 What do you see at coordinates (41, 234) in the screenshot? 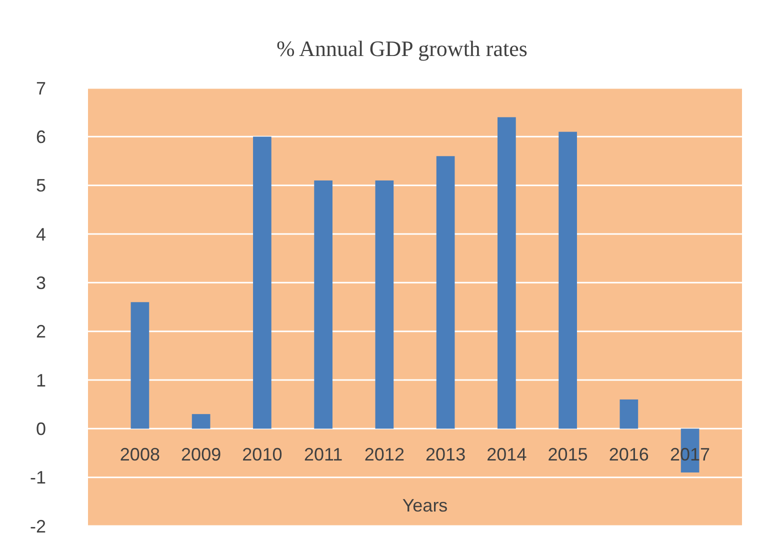
I see `y-tick-label: 4` at bounding box center [41, 234].